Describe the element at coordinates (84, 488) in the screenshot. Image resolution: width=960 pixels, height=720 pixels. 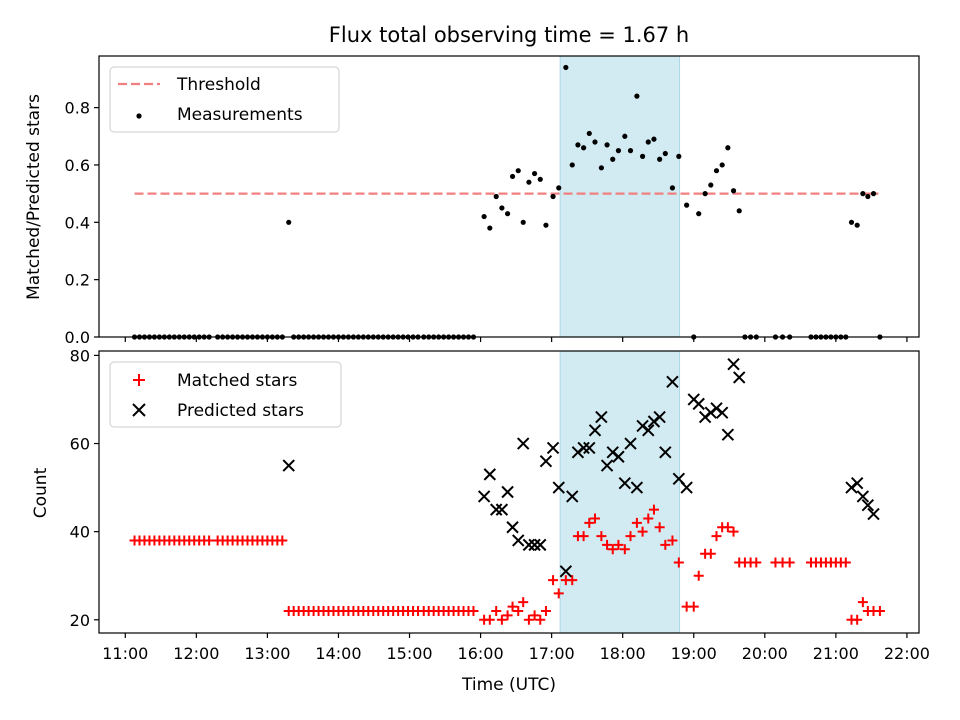
I see `bottom-y-ticks: 20 40 60 80` at that location.